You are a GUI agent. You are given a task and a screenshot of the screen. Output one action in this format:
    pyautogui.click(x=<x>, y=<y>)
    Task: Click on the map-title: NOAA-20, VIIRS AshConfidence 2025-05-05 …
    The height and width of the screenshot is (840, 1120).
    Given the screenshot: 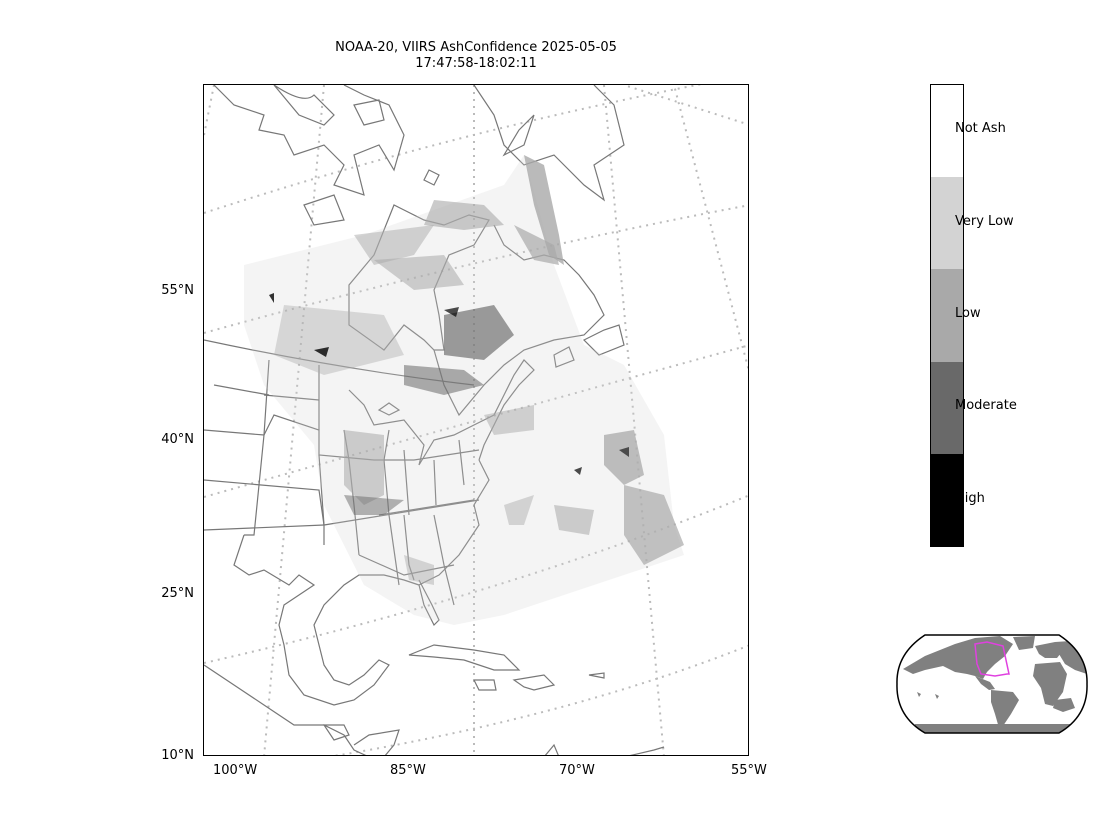 What is the action you would take?
    pyautogui.click(x=476, y=56)
    